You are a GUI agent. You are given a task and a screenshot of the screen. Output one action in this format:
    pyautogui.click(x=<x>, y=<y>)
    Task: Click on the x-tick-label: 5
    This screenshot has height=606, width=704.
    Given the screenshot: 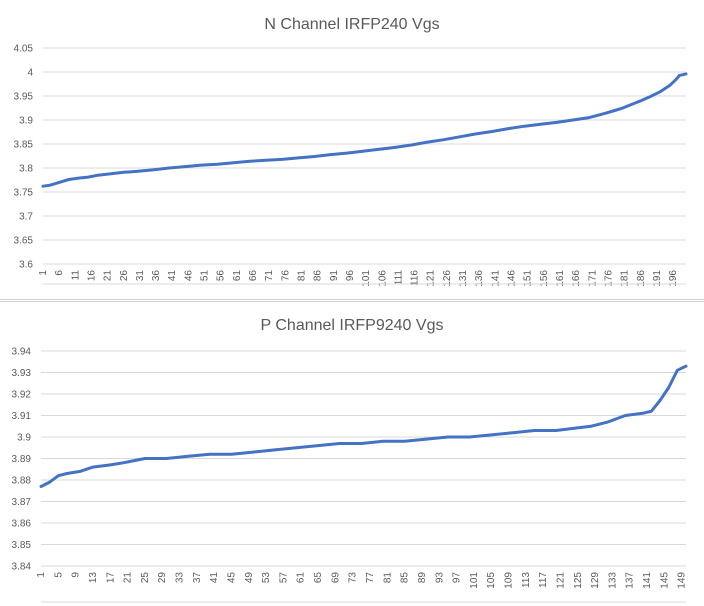 What is the action you would take?
    pyautogui.click(x=58, y=575)
    